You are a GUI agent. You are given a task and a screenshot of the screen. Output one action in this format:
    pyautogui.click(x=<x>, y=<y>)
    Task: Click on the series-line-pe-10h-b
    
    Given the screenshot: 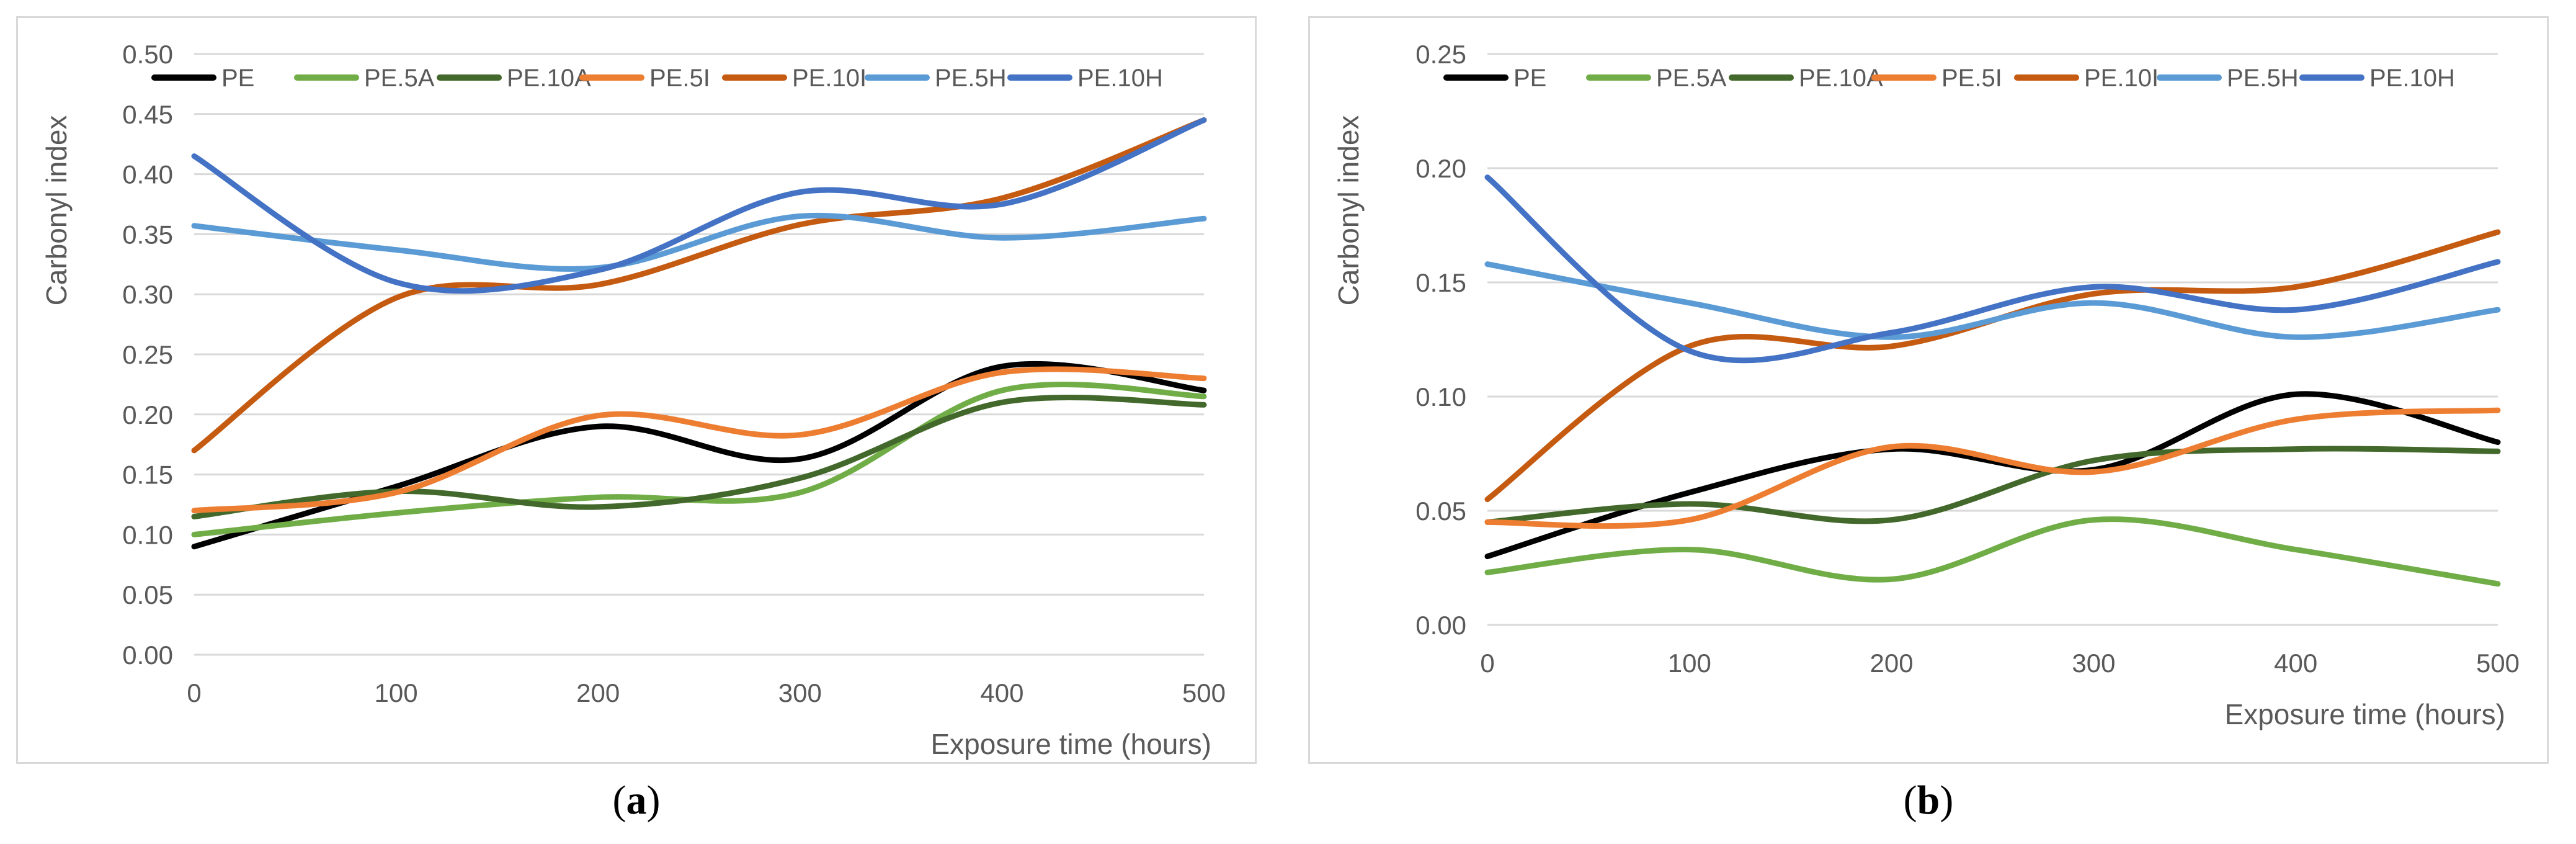 What is the action you would take?
    pyautogui.click(x=1993, y=269)
    